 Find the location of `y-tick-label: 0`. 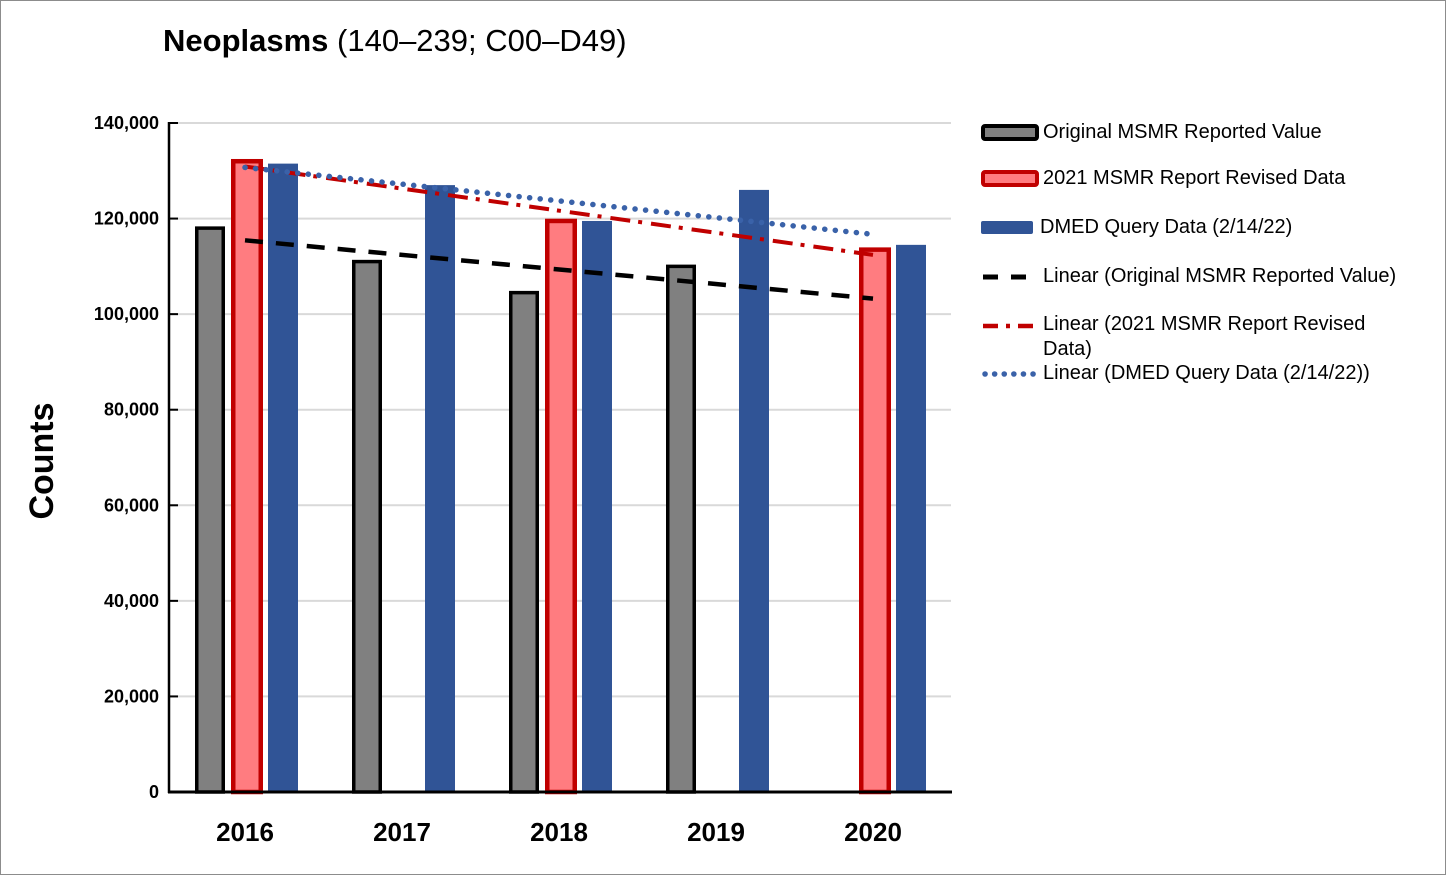

y-tick-label: 0 is located at coordinates (154, 792).